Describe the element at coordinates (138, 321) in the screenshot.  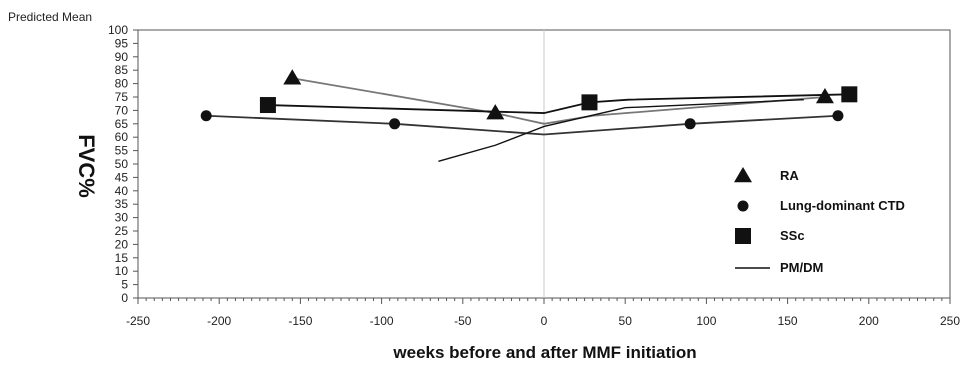
I see `x-tick-label: -250` at that location.